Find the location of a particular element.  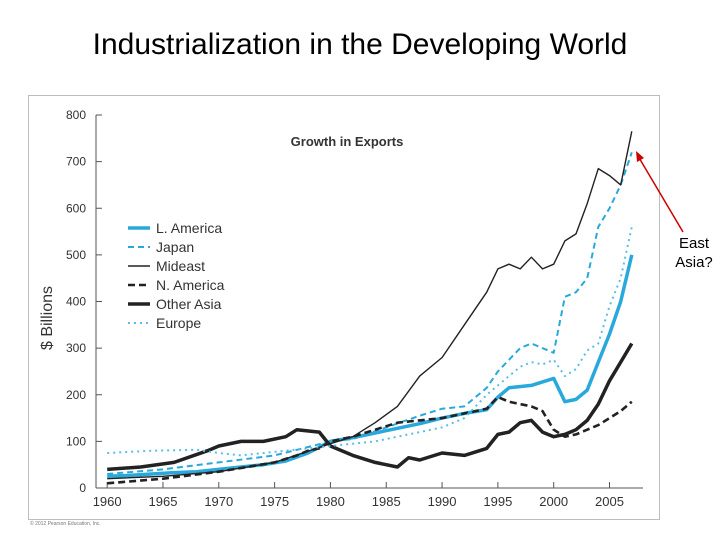

x-tick-label: 1965 is located at coordinates (163, 501).